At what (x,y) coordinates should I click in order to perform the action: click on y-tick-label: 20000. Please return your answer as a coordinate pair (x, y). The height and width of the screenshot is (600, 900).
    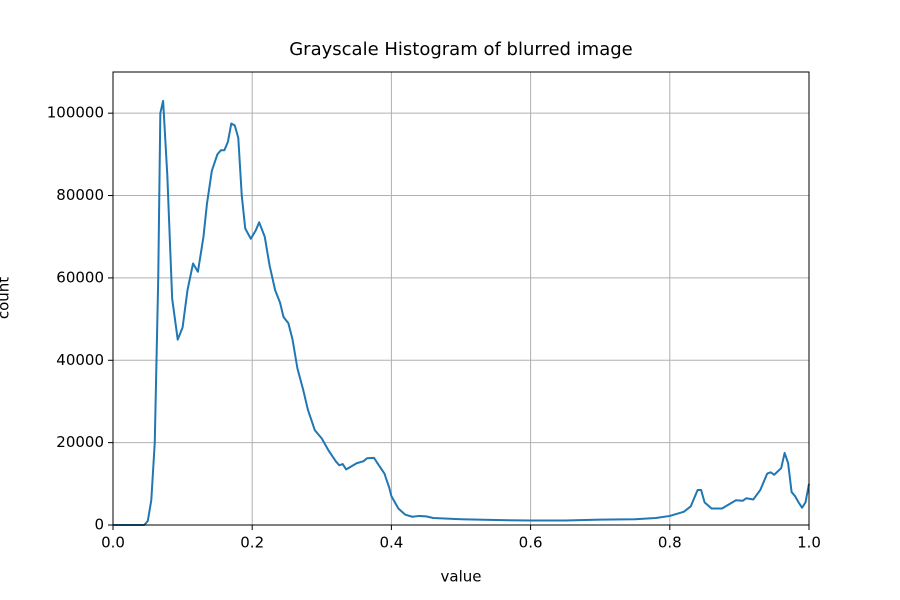
    Looking at the image, I should click on (80, 442).